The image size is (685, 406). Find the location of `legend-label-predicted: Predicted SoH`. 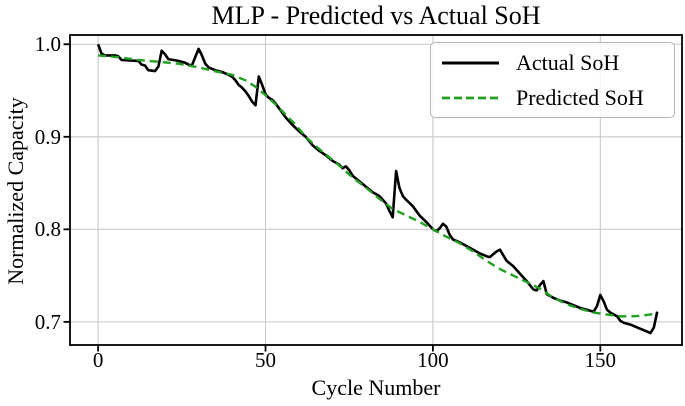

legend-label-predicted: Predicted SoH is located at coordinates (580, 97).